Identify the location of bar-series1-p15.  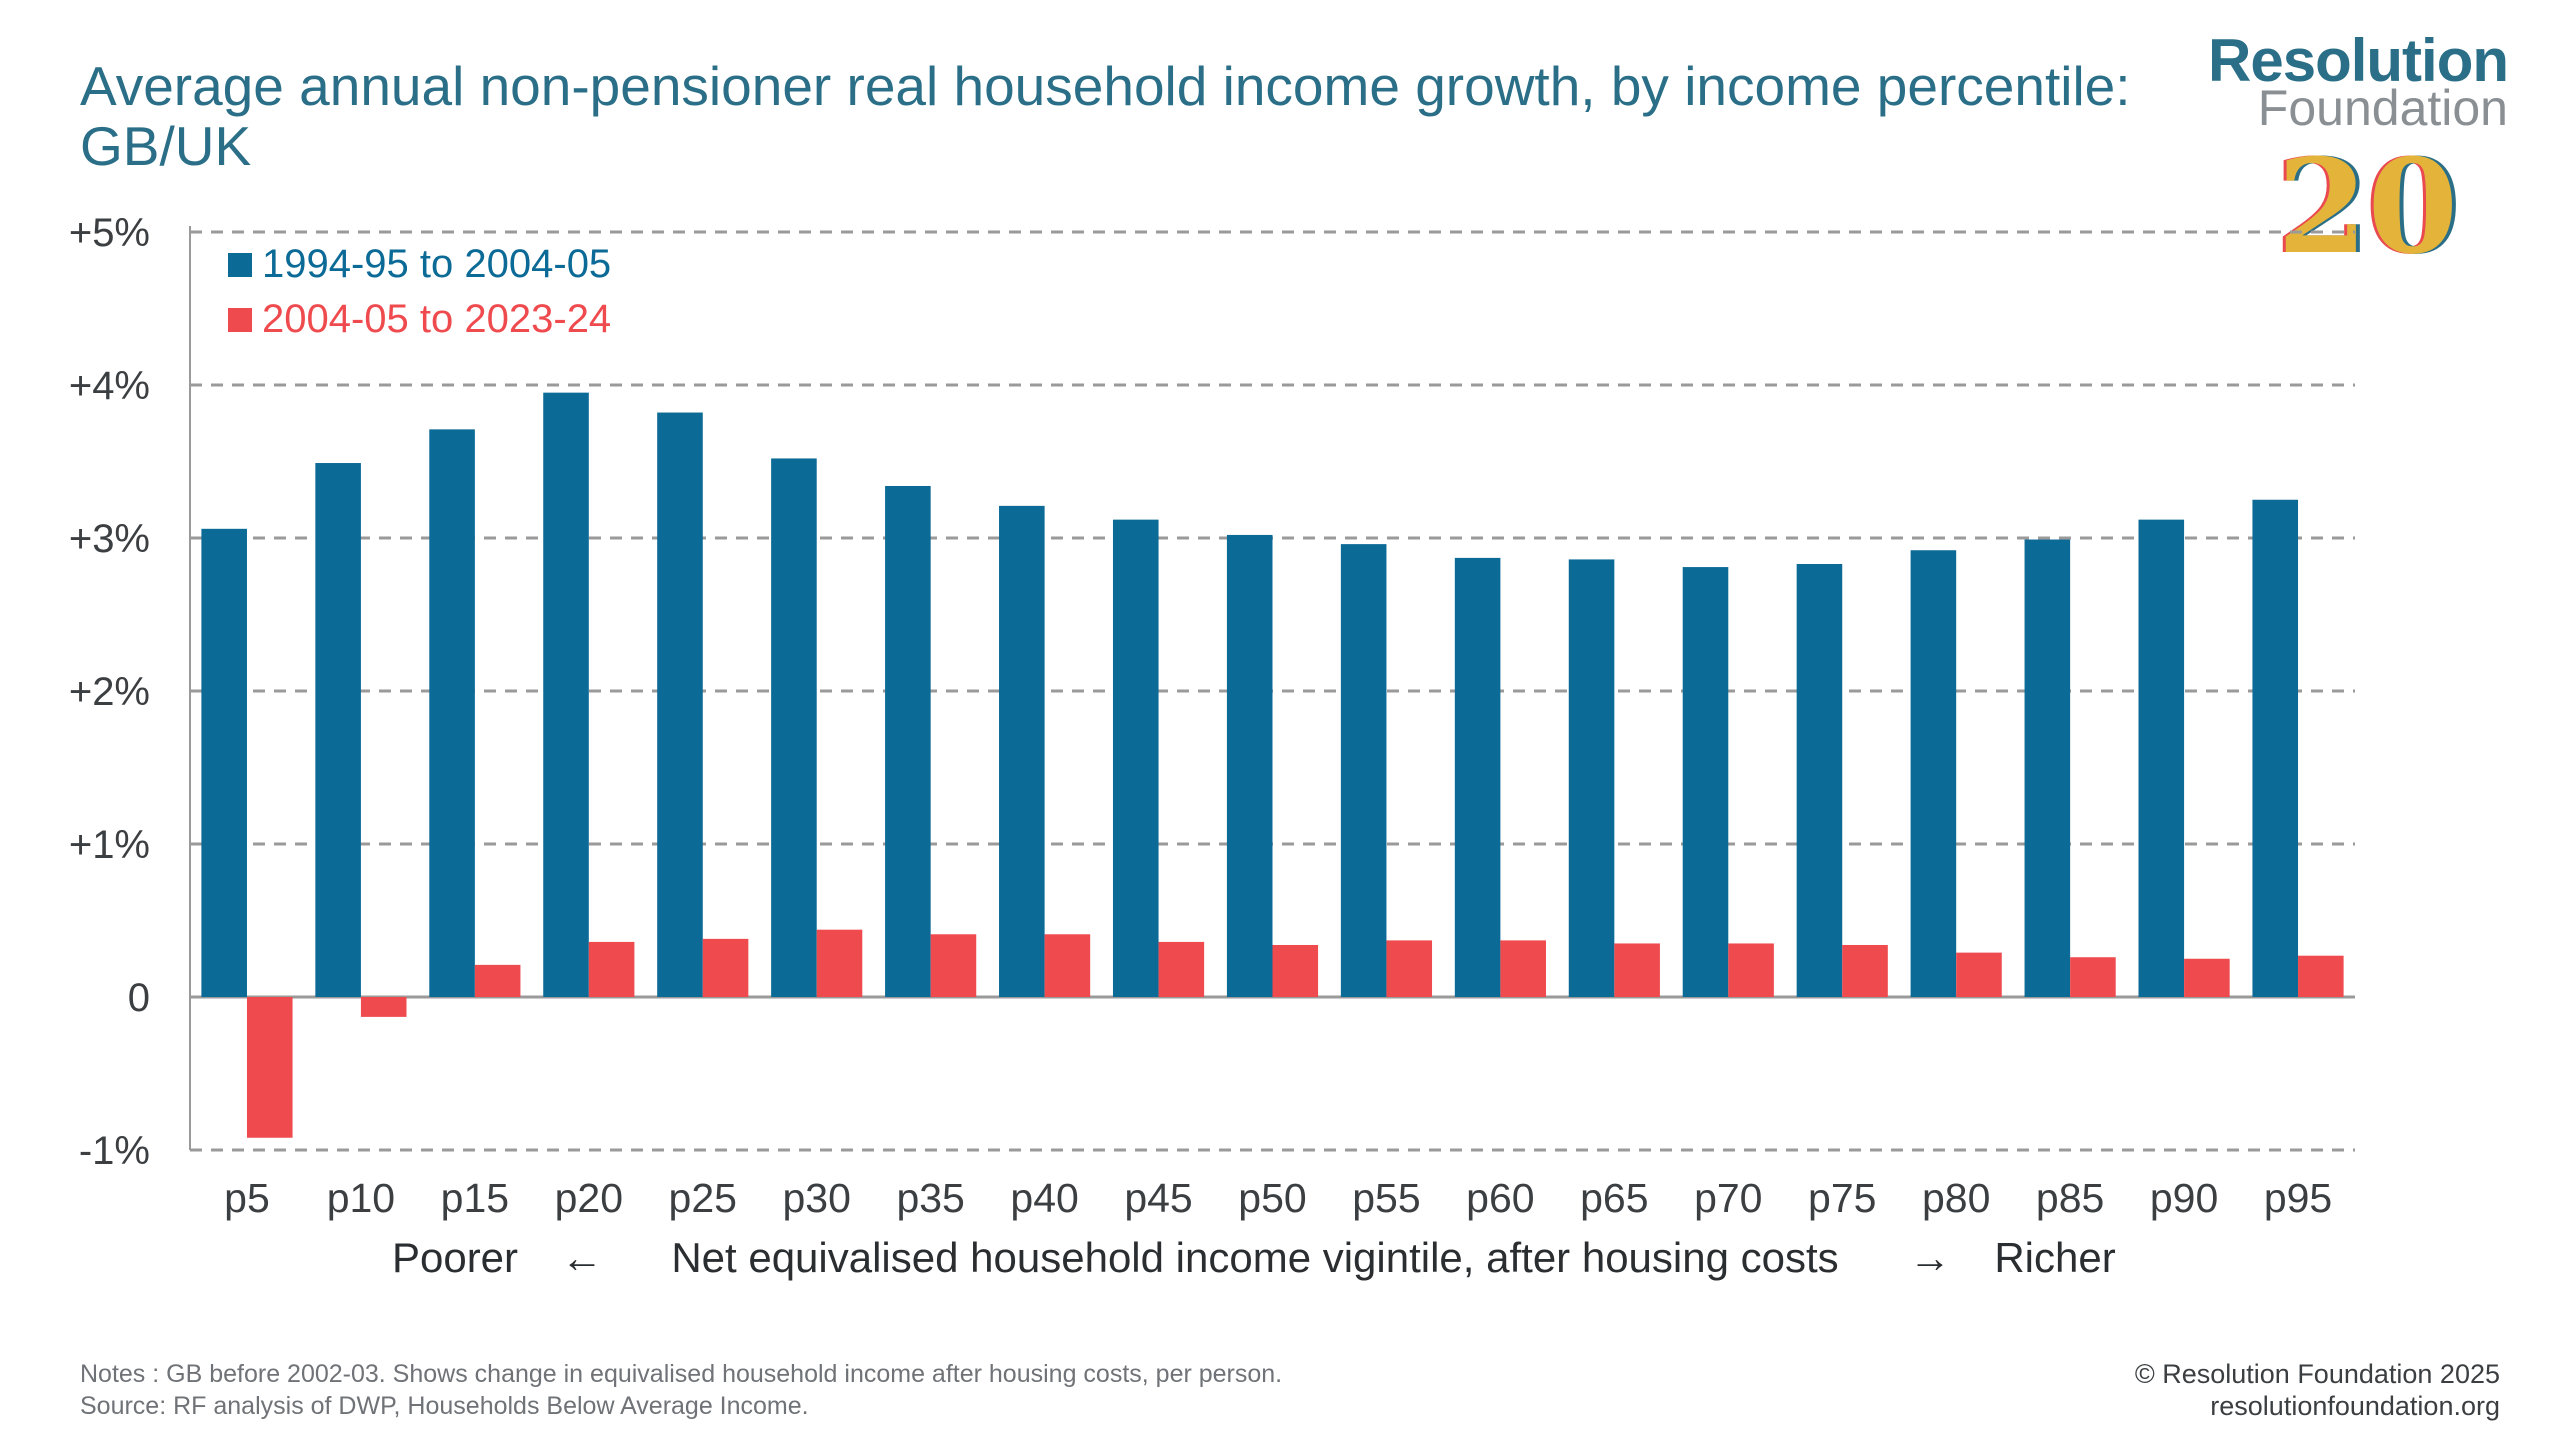
(452, 713).